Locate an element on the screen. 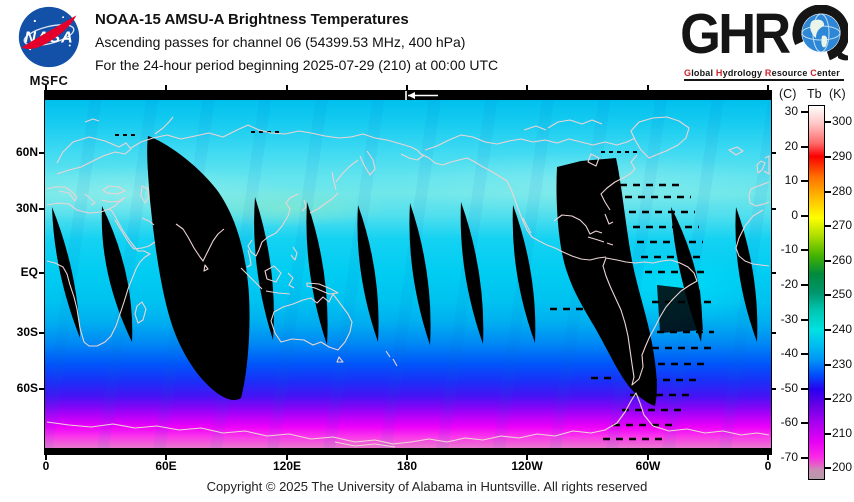 Image resolution: width=854 pixels, height=502 pixels. colorbar-celsius-label: -70 is located at coordinates (789, 457).